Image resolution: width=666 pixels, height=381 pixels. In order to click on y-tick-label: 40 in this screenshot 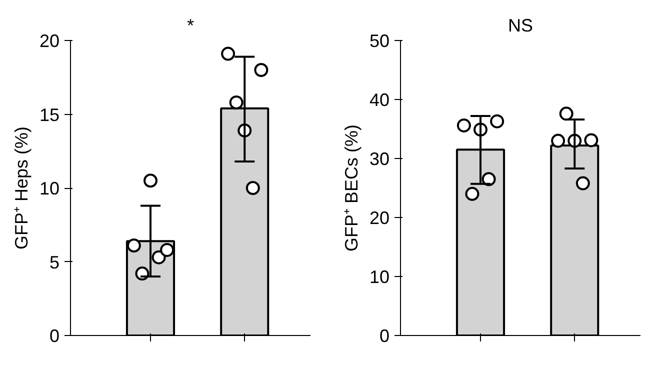, I will do `click(379, 100)`.